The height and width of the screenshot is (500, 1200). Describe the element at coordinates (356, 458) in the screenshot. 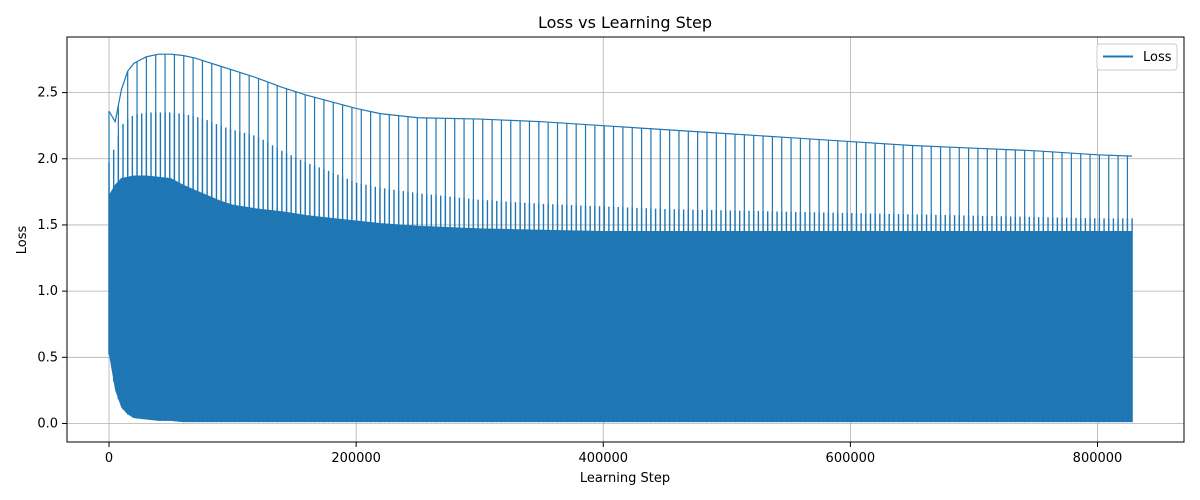

I see `x-tick-label: 200000` at that location.